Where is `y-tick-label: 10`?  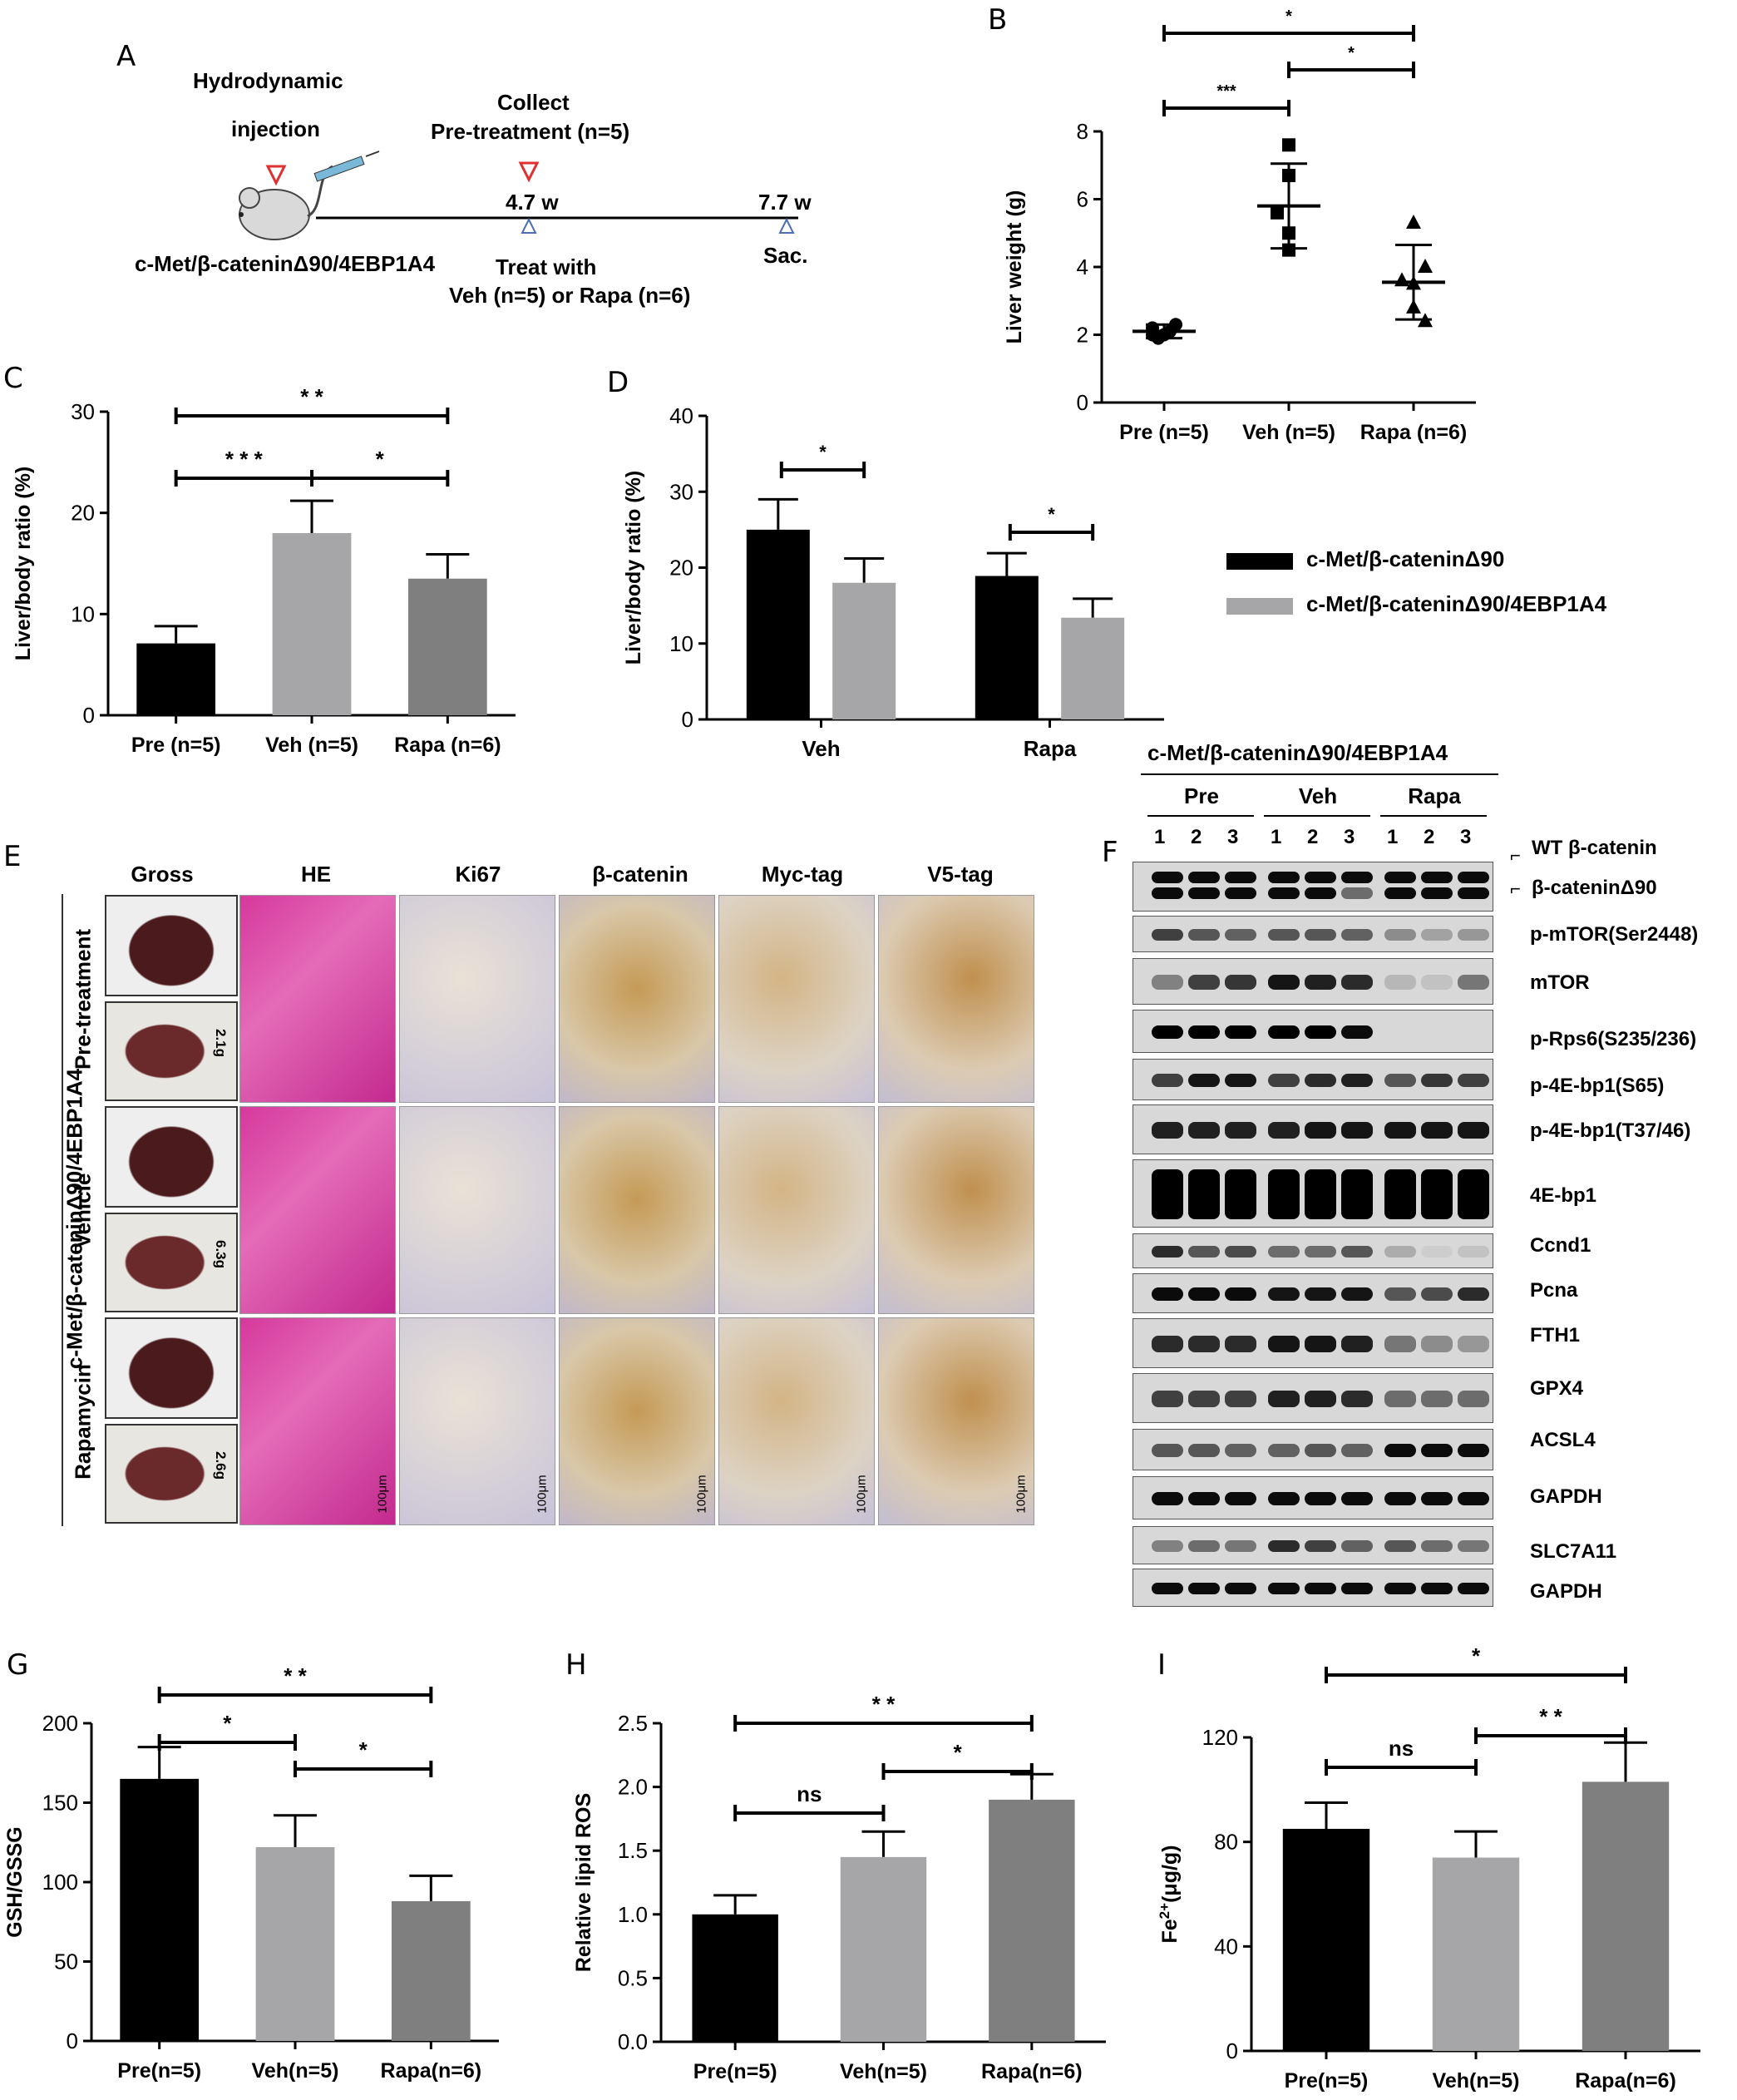 y-tick-label: 10 is located at coordinates (681, 643).